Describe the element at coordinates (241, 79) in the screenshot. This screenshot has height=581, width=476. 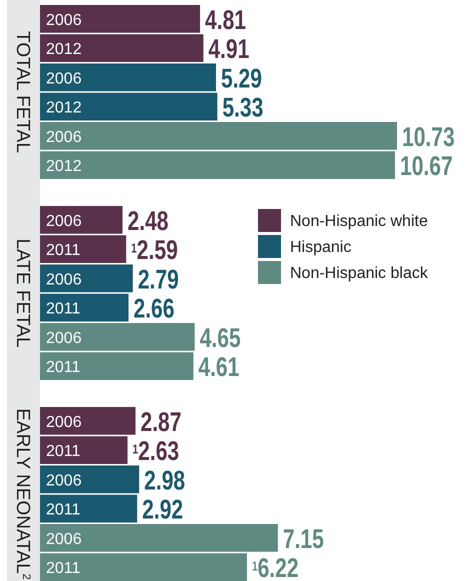
I see `data-label: 5.29` at that location.